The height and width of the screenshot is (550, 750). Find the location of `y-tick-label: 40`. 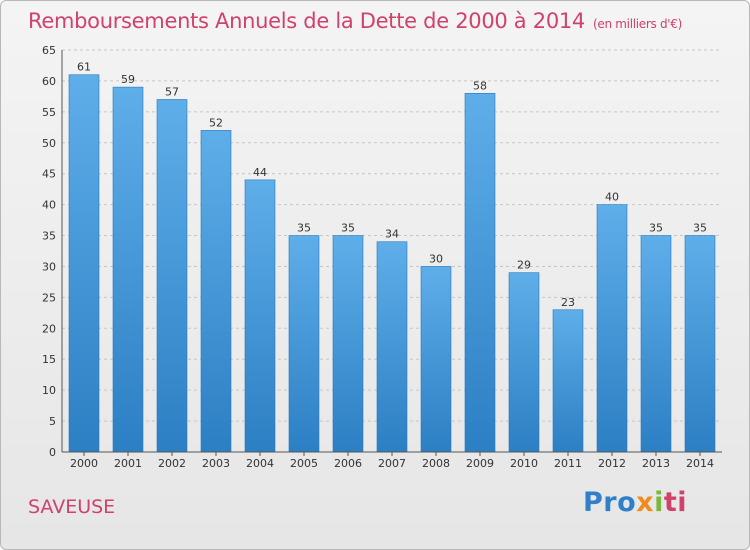

y-tick-label: 40 is located at coordinates (49, 205).